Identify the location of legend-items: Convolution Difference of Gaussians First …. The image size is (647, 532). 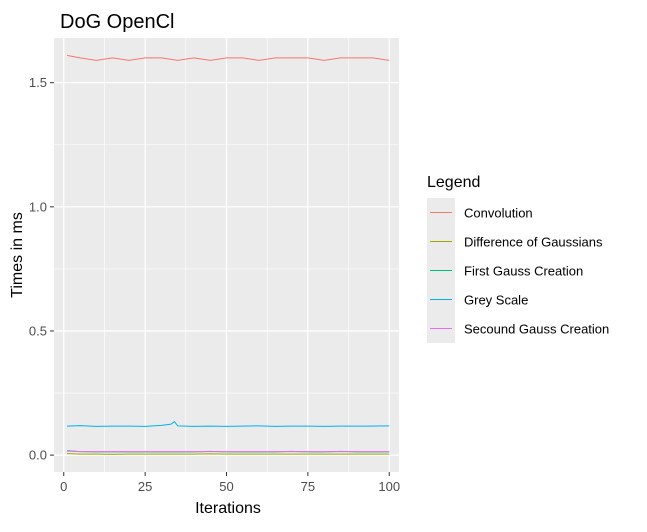
(518, 270).